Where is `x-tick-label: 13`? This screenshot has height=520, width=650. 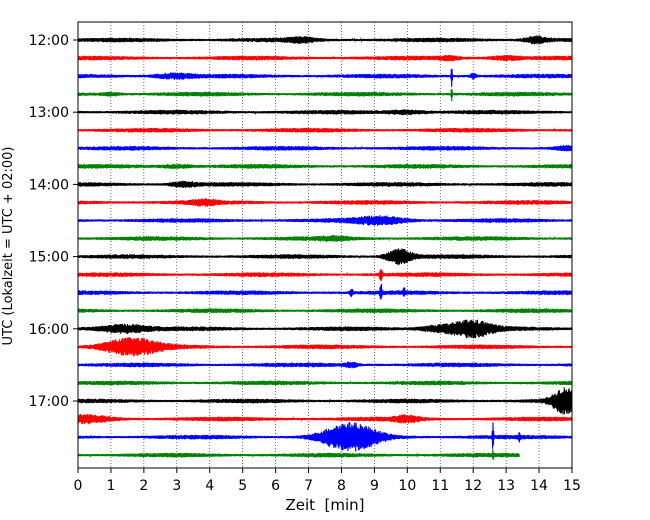 x-tick-label: 13 is located at coordinates (506, 486).